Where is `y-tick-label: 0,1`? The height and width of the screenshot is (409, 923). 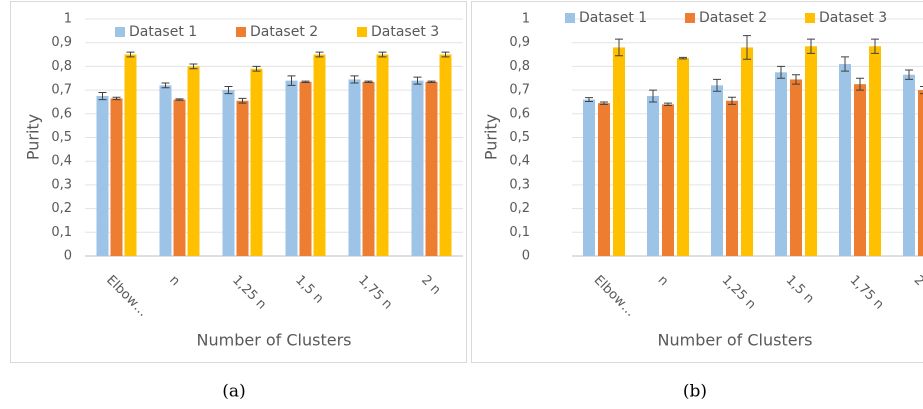
y-tick-label: 0,1 is located at coordinates (519, 232).